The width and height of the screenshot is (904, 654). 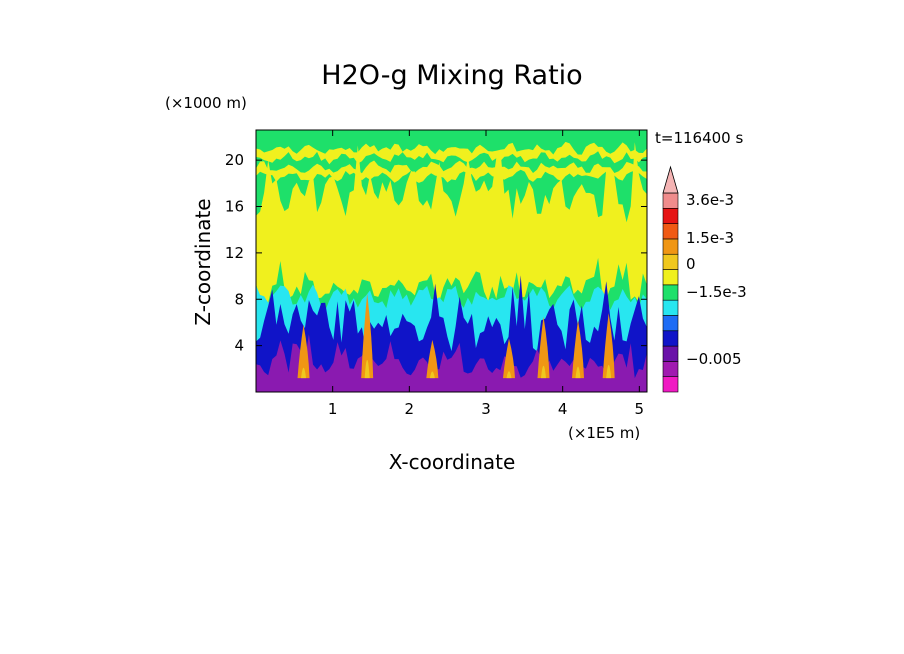 I want to click on y-tick-label: 20, so click(x=234, y=160).